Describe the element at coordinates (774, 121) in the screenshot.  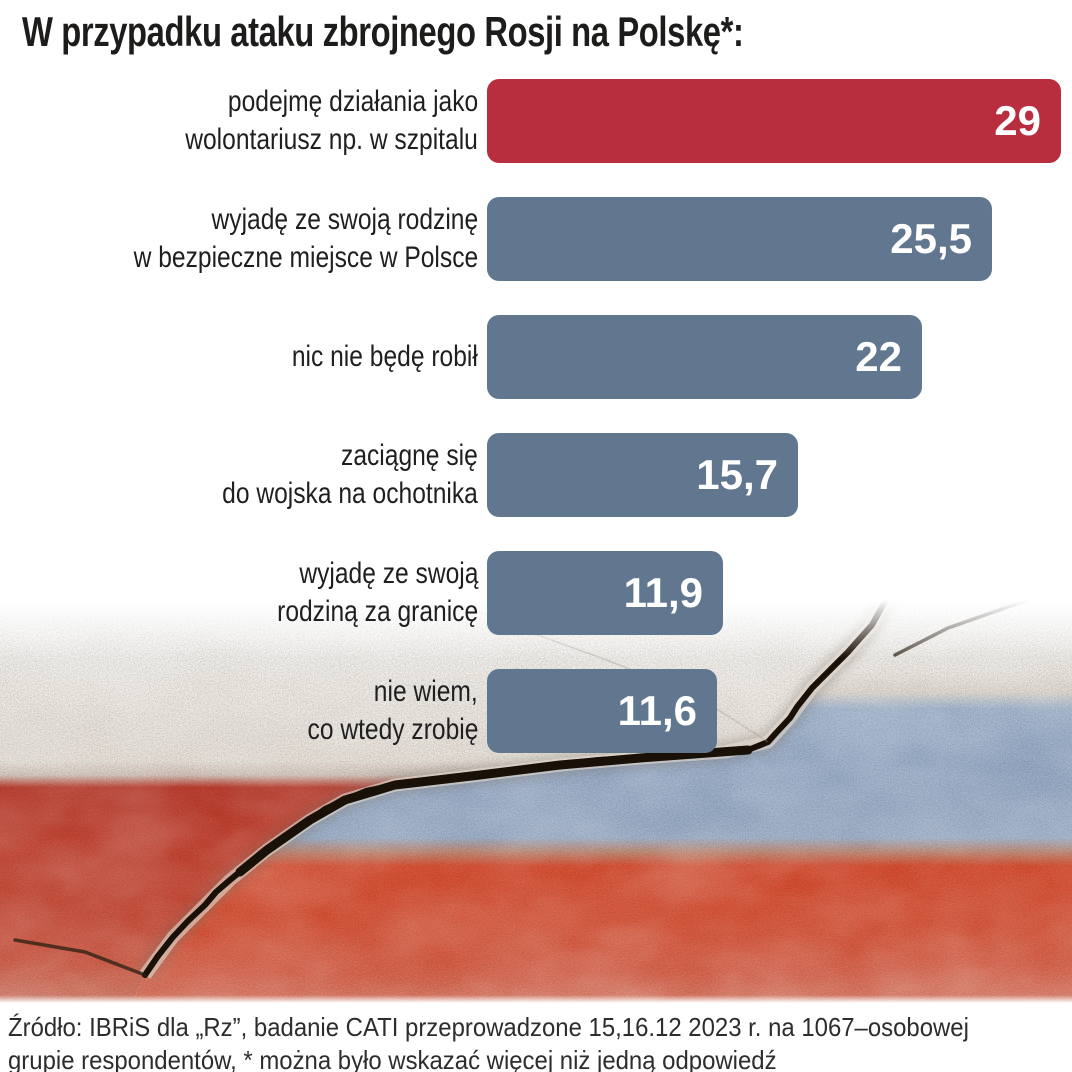
I see `bar: 29` at that location.